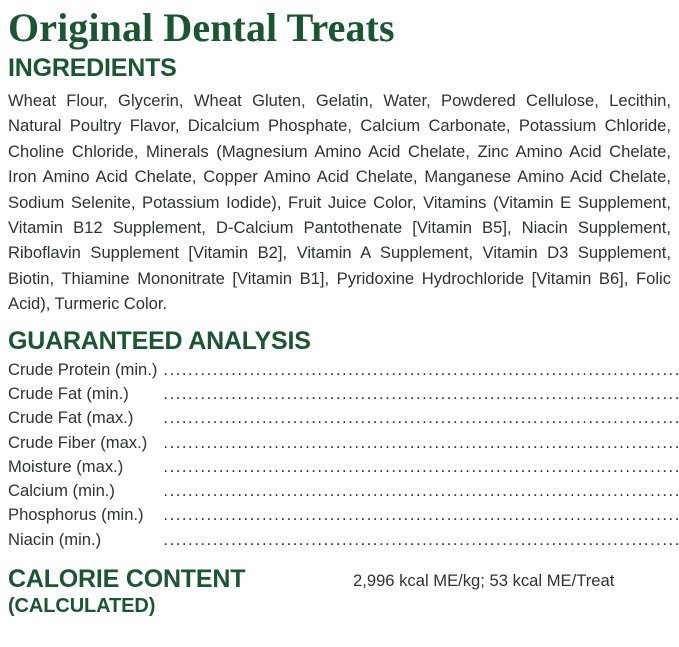  Describe the element at coordinates (66, 466) in the screenshot. I see `nutrient-label: Moisture (max.)` at that location.